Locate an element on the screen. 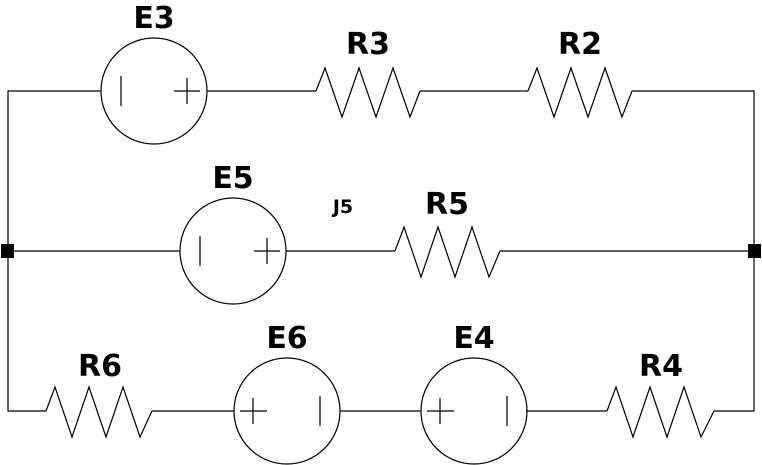  label-e6: E6 is located at coordinates (286, 338).